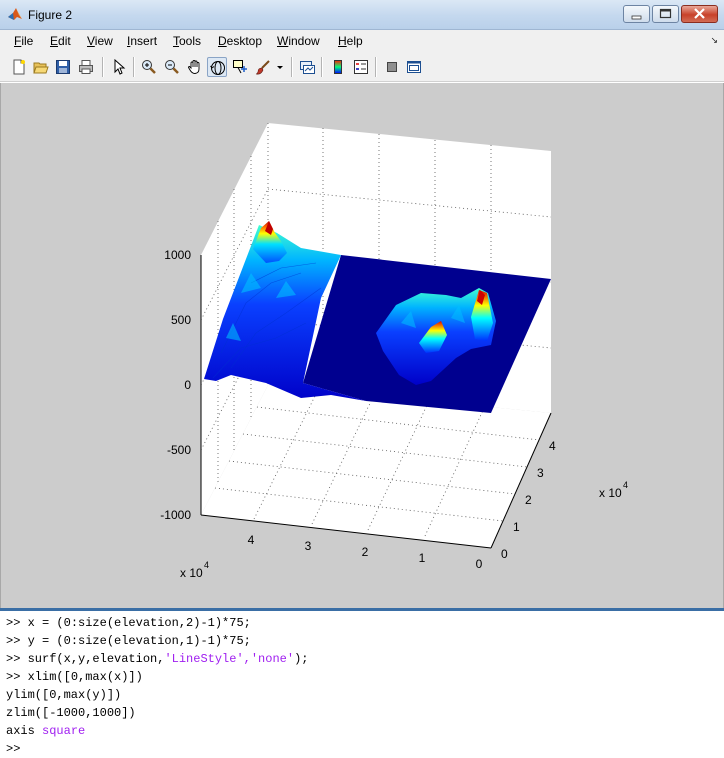 The height and width of the screenshot is (758, 724). What do you see at coordinates (24, 41) in the screenshot?
I see `menu-file: File` at bounding box center [24, 41].